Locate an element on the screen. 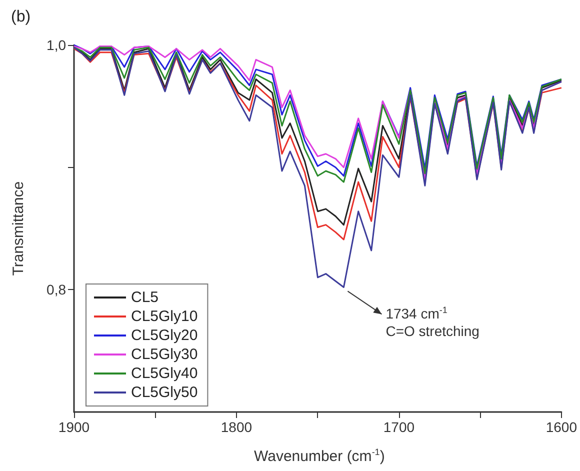 This screenshot has height=471, width=580. legend-label: CL5Gly20 is located at coordinates (164, 335).